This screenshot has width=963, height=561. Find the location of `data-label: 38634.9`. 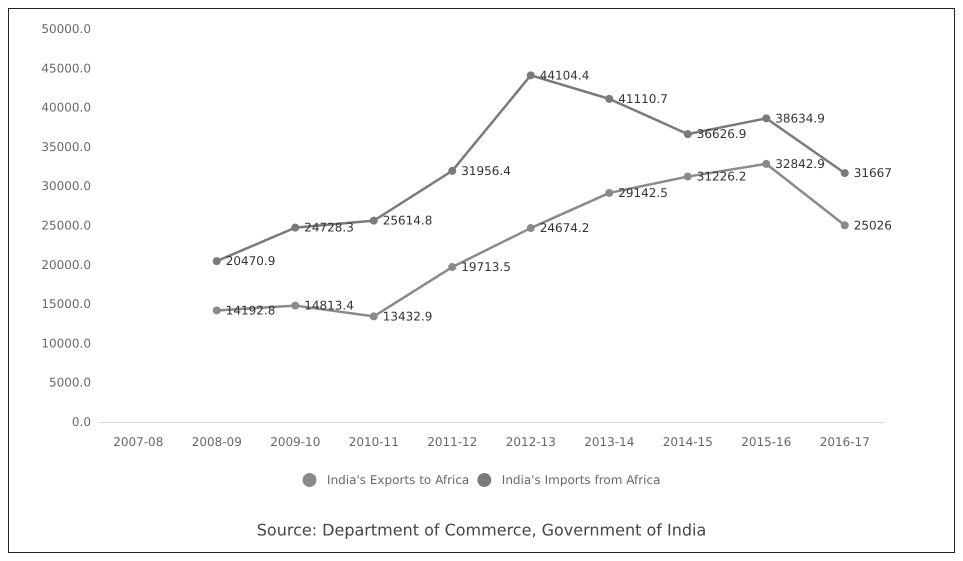

data-label: 38634.9 is located at coordinates (800, 118).